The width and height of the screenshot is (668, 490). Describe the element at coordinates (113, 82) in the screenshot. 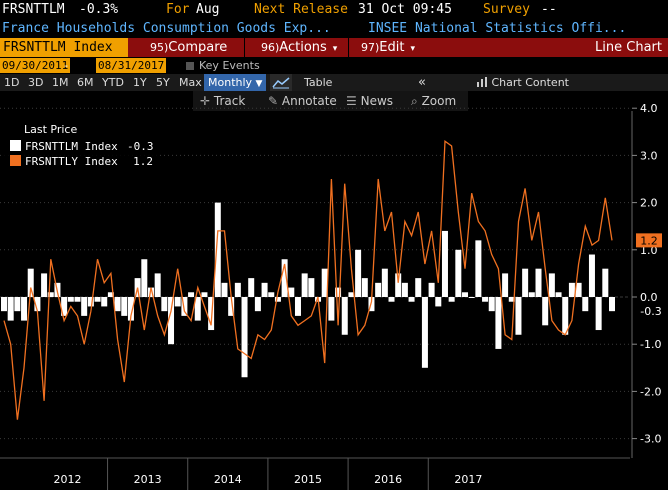

I see `period-ytd: YTD` at that location.